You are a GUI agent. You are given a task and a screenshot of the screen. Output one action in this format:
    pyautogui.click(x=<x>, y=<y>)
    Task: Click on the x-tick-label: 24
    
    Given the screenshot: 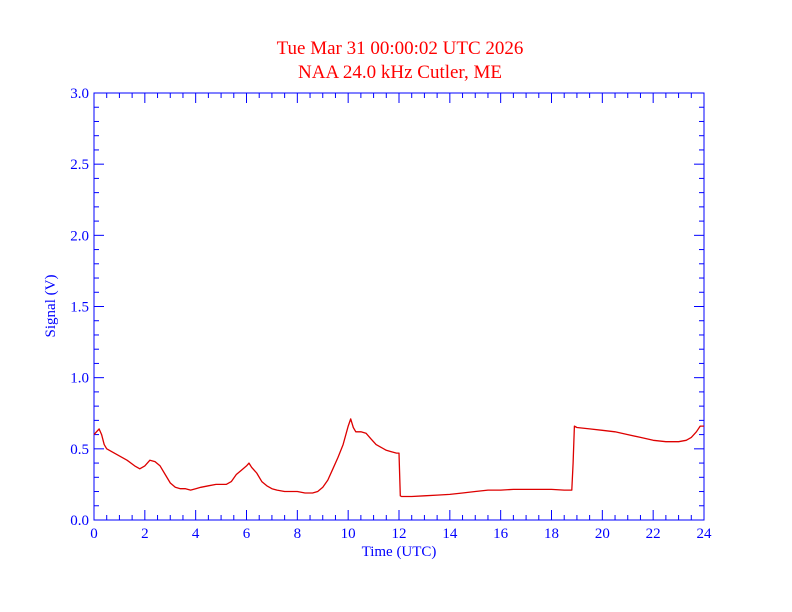 What is the action you would take?
    pyautogui.click(x=705, y=534)
    